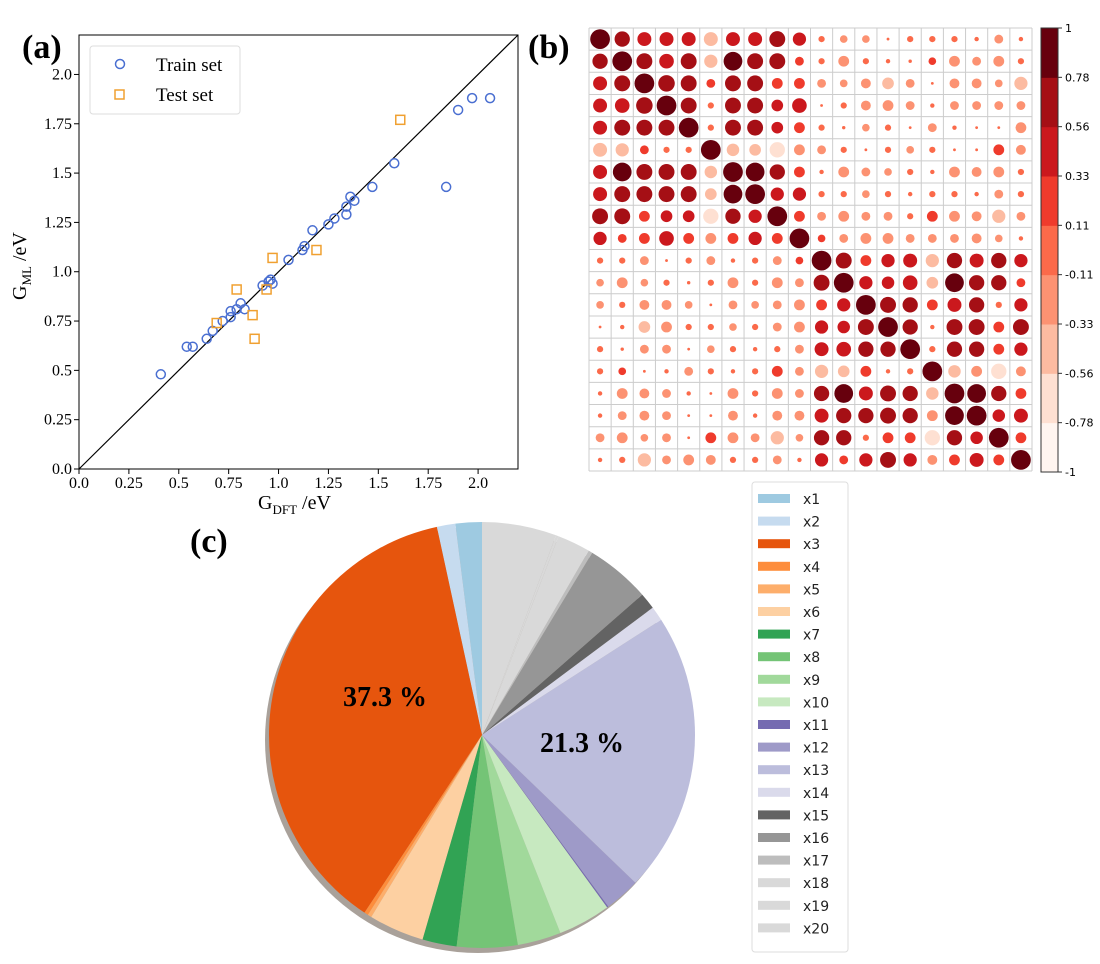 The height and width of the screenshot is (964, 1100). What do you see at coordinates (545, 821) in the screenshot?
I see `pie-slice-x11` at bounding box center [545, 821].